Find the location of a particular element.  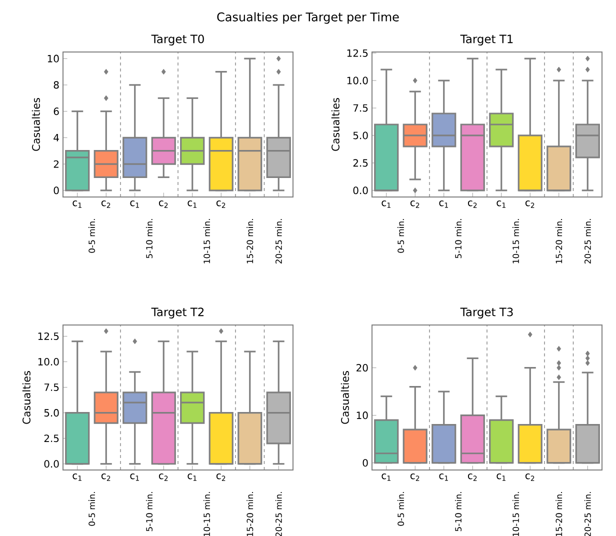

y-tick-label: 6 is located at coordinates (56, 112).